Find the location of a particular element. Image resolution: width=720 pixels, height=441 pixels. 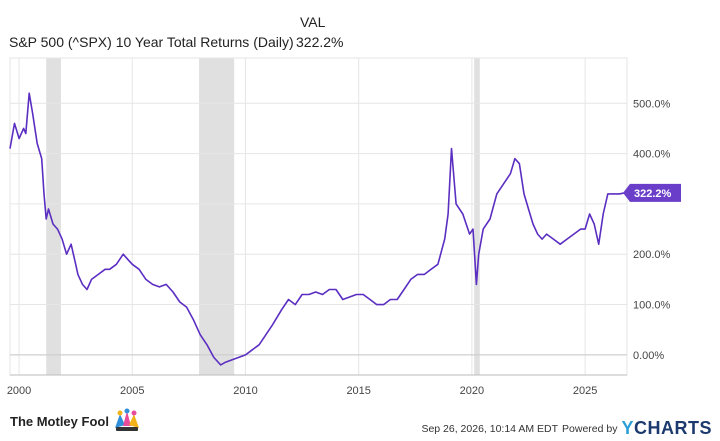

x-tick-label-2005: 2005 is located at coordinates (132, 391).